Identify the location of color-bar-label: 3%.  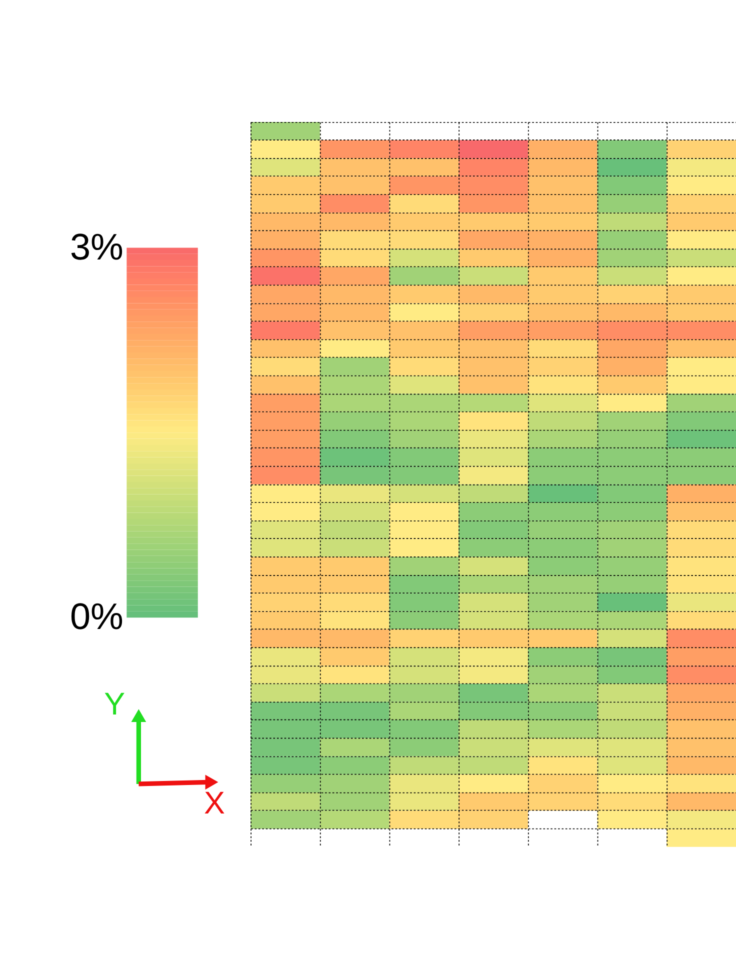
(97, 247).